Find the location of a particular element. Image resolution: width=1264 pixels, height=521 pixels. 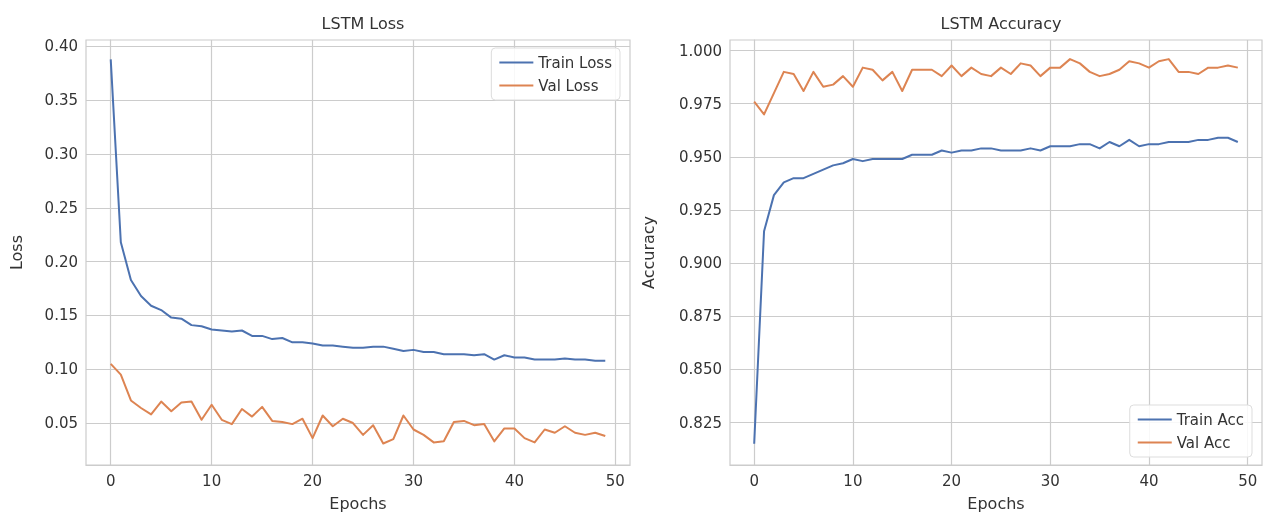

y-tick-label: 0.825 is located at coordinates (700, 422).